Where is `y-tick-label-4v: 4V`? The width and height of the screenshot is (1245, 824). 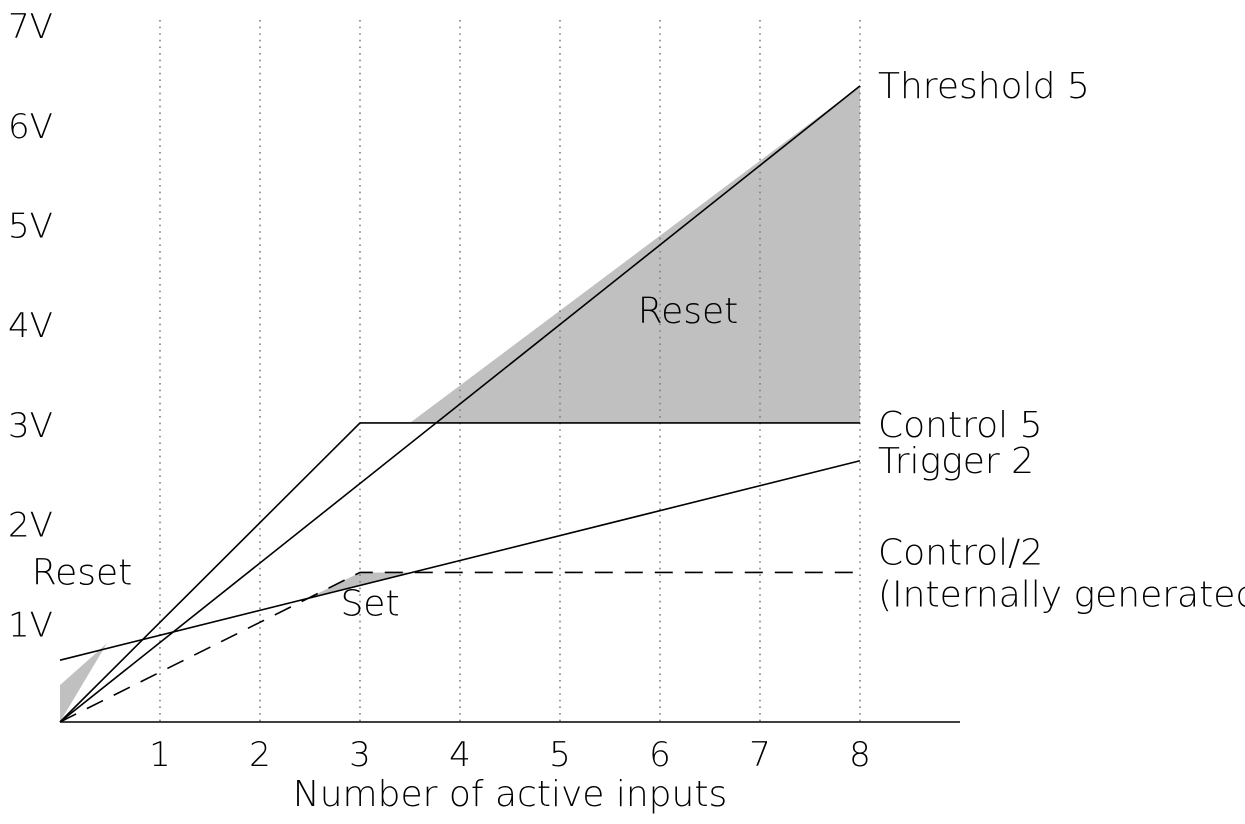
y-tick-label-4v: 4V is located at coordinates (30, 326).